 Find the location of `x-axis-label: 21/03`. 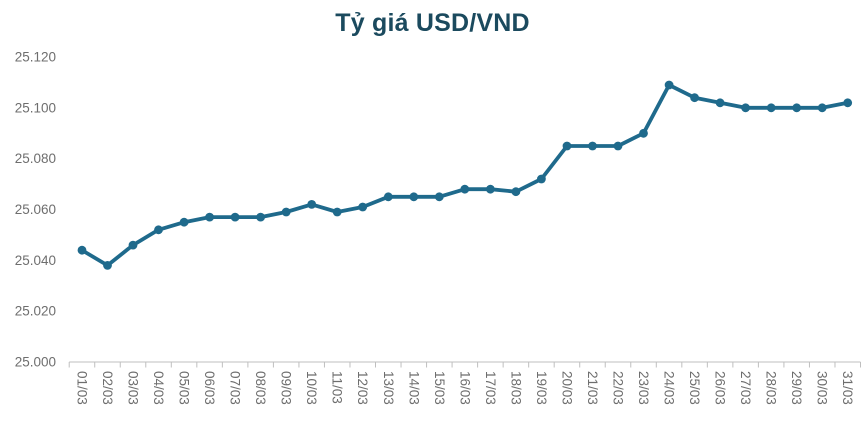

x-axis-label: 21/03 is located at coordinates (592, 388).